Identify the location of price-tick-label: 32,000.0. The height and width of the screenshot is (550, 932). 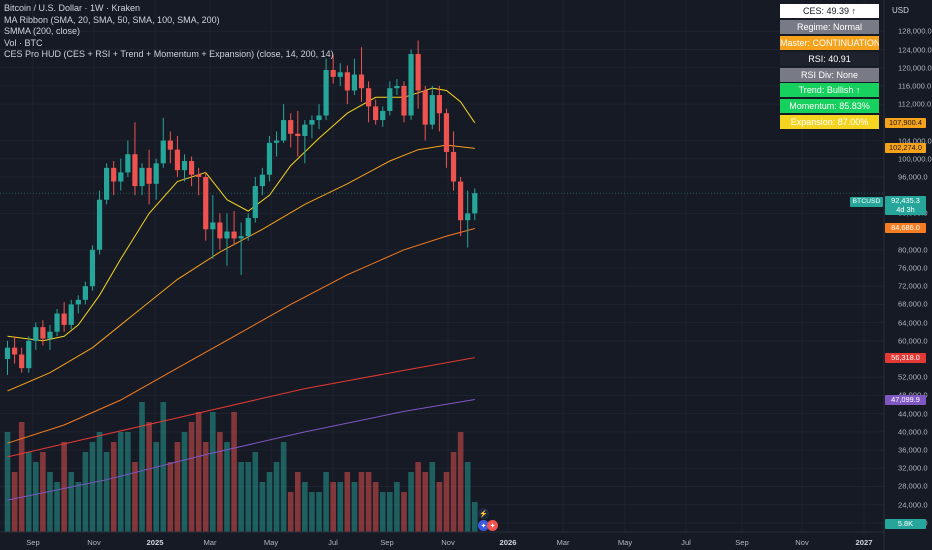
(913, 468).